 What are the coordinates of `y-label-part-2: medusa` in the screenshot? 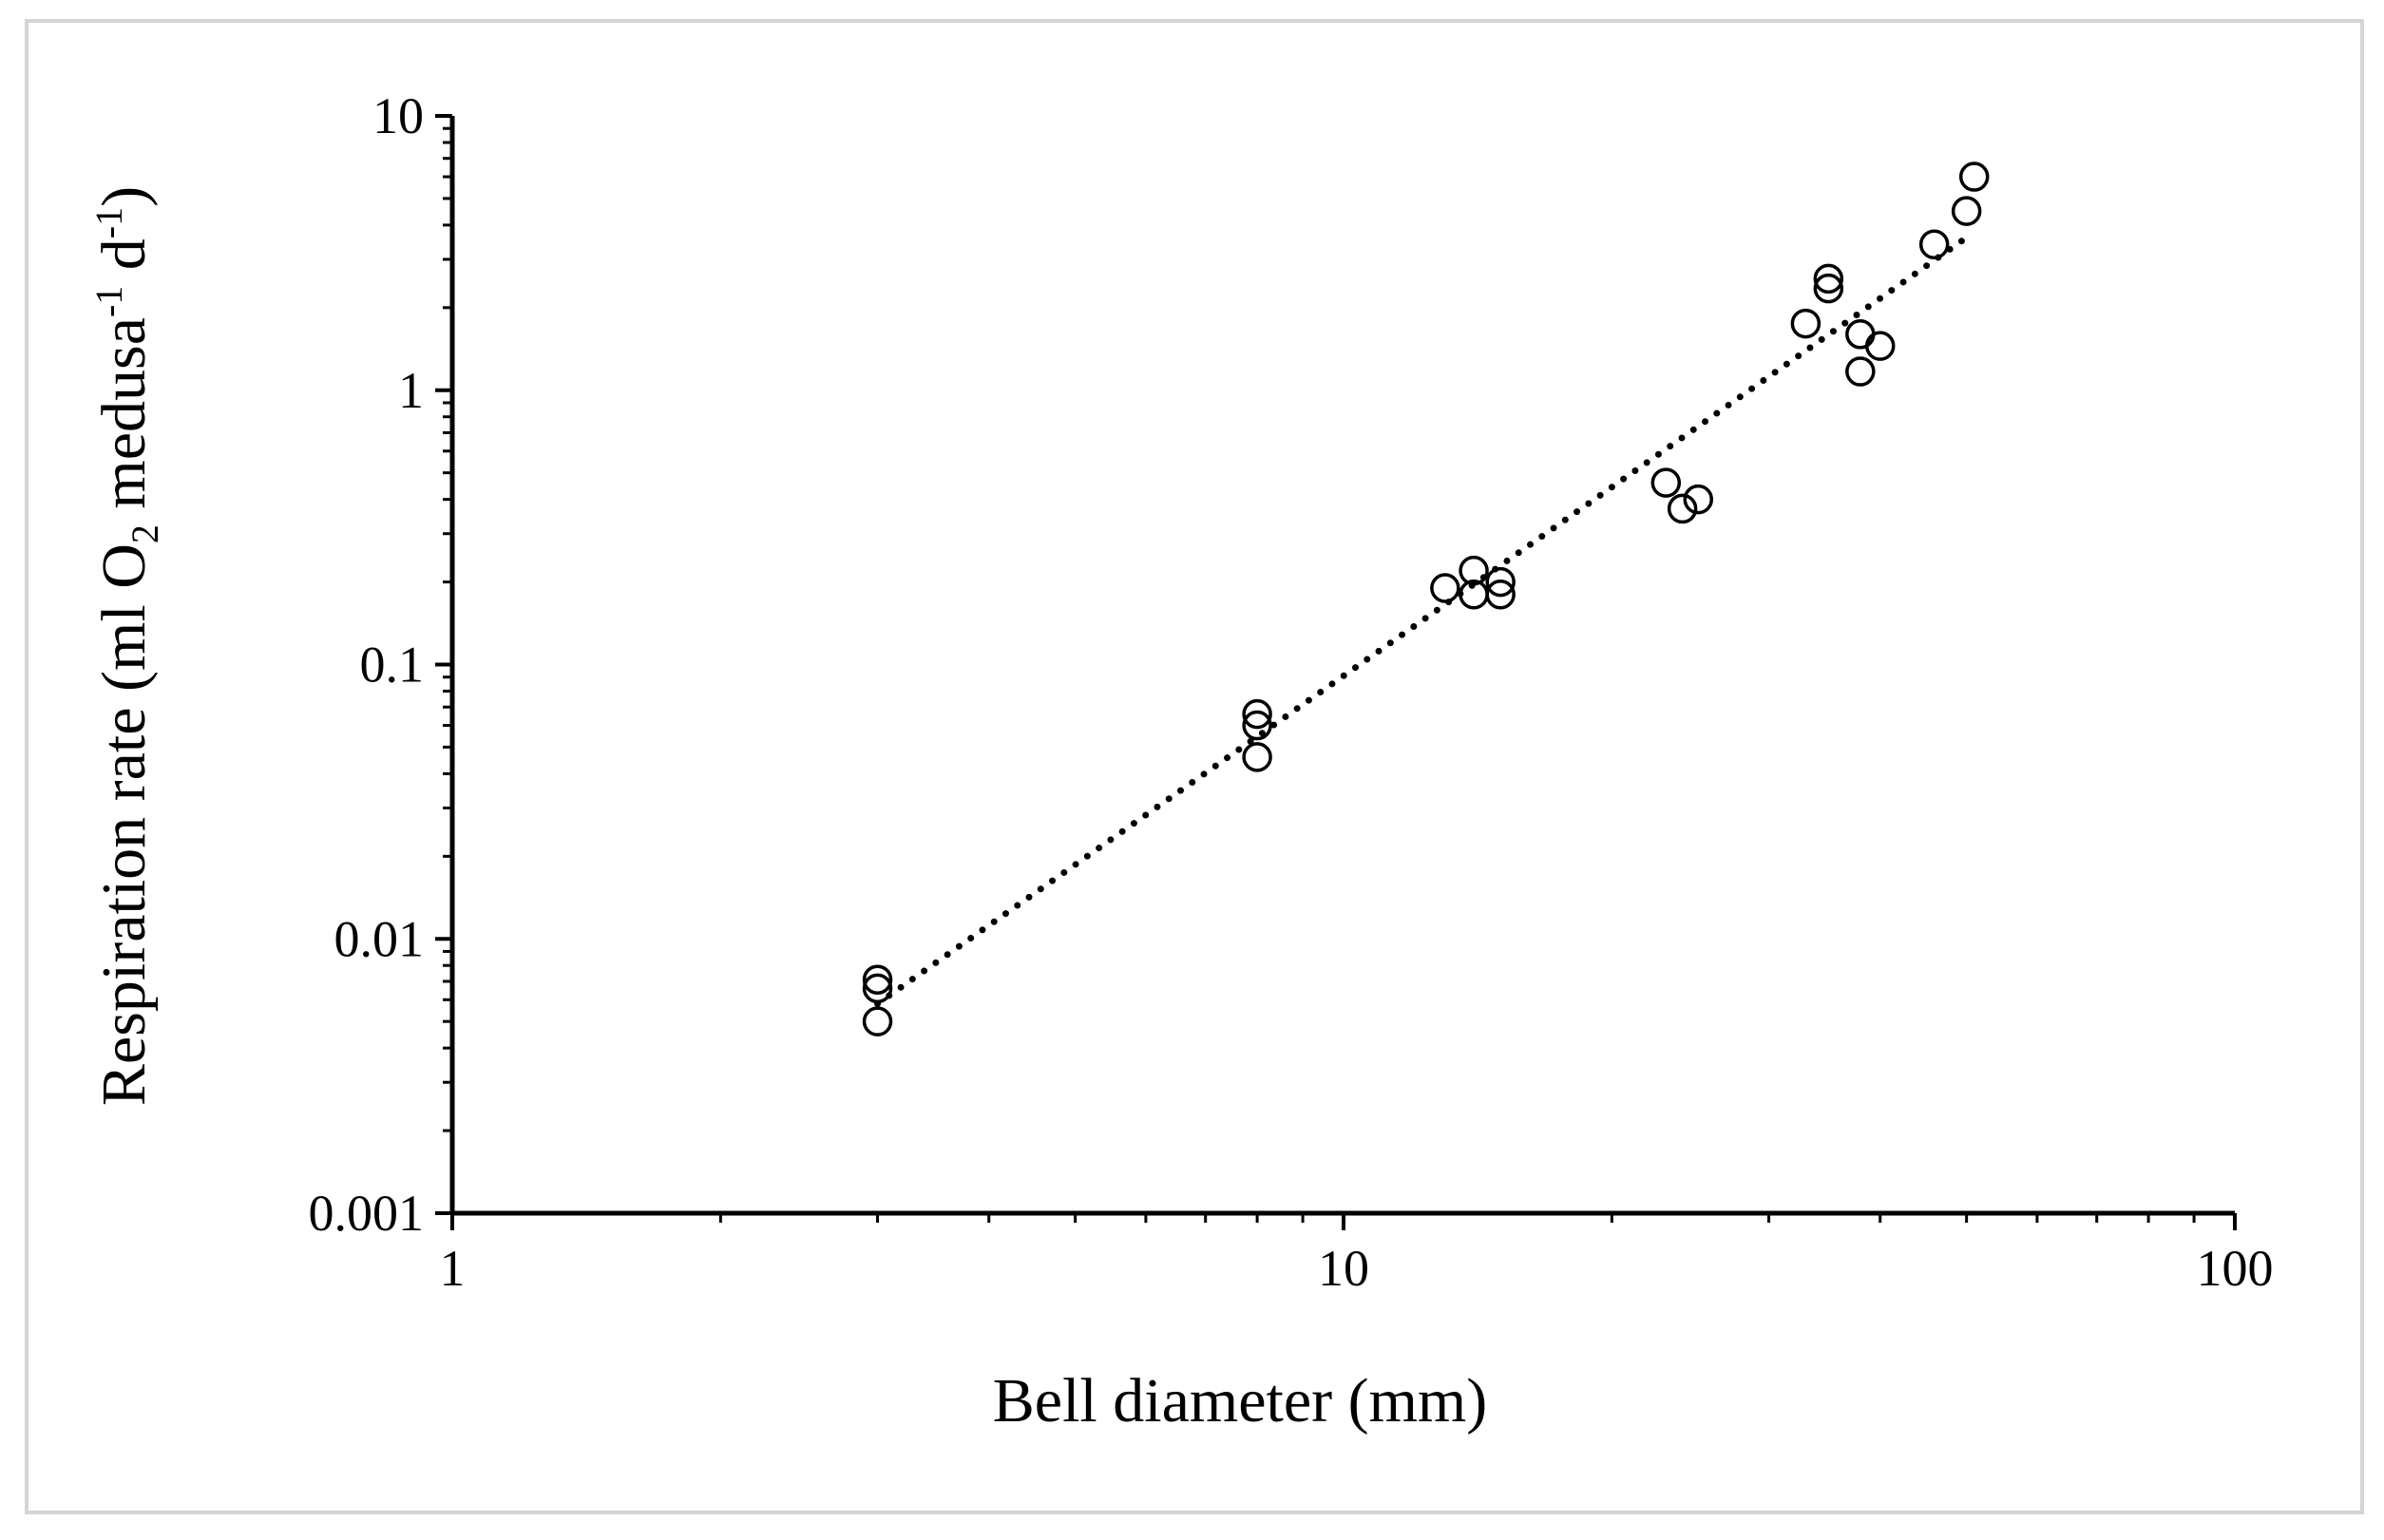 It's located at (124, 420).